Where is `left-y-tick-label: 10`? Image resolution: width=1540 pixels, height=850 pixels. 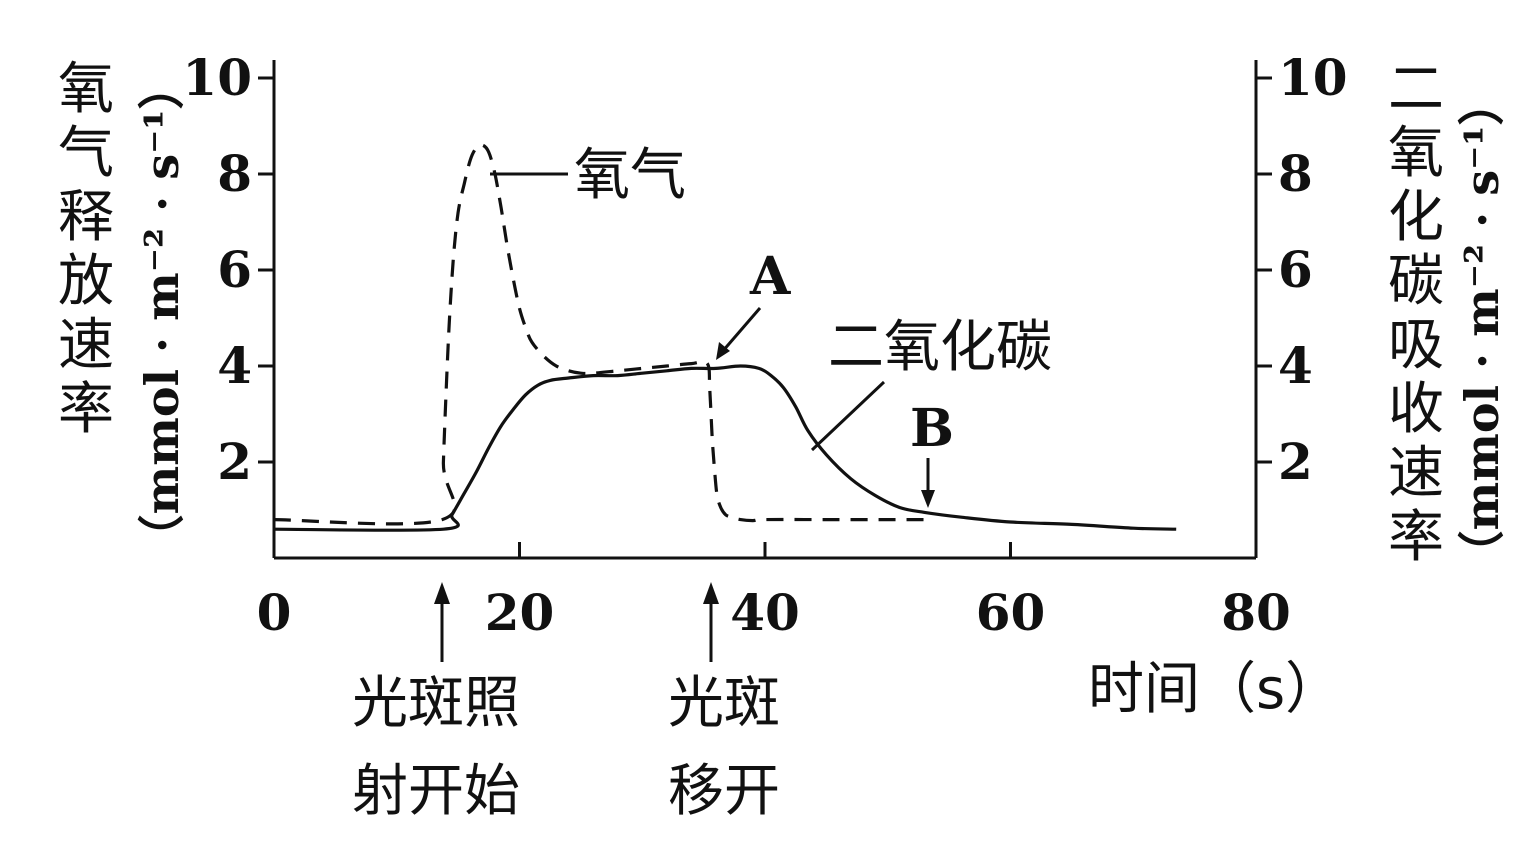
left-y-tick-label: 10 is located at coordinates (217, 77).